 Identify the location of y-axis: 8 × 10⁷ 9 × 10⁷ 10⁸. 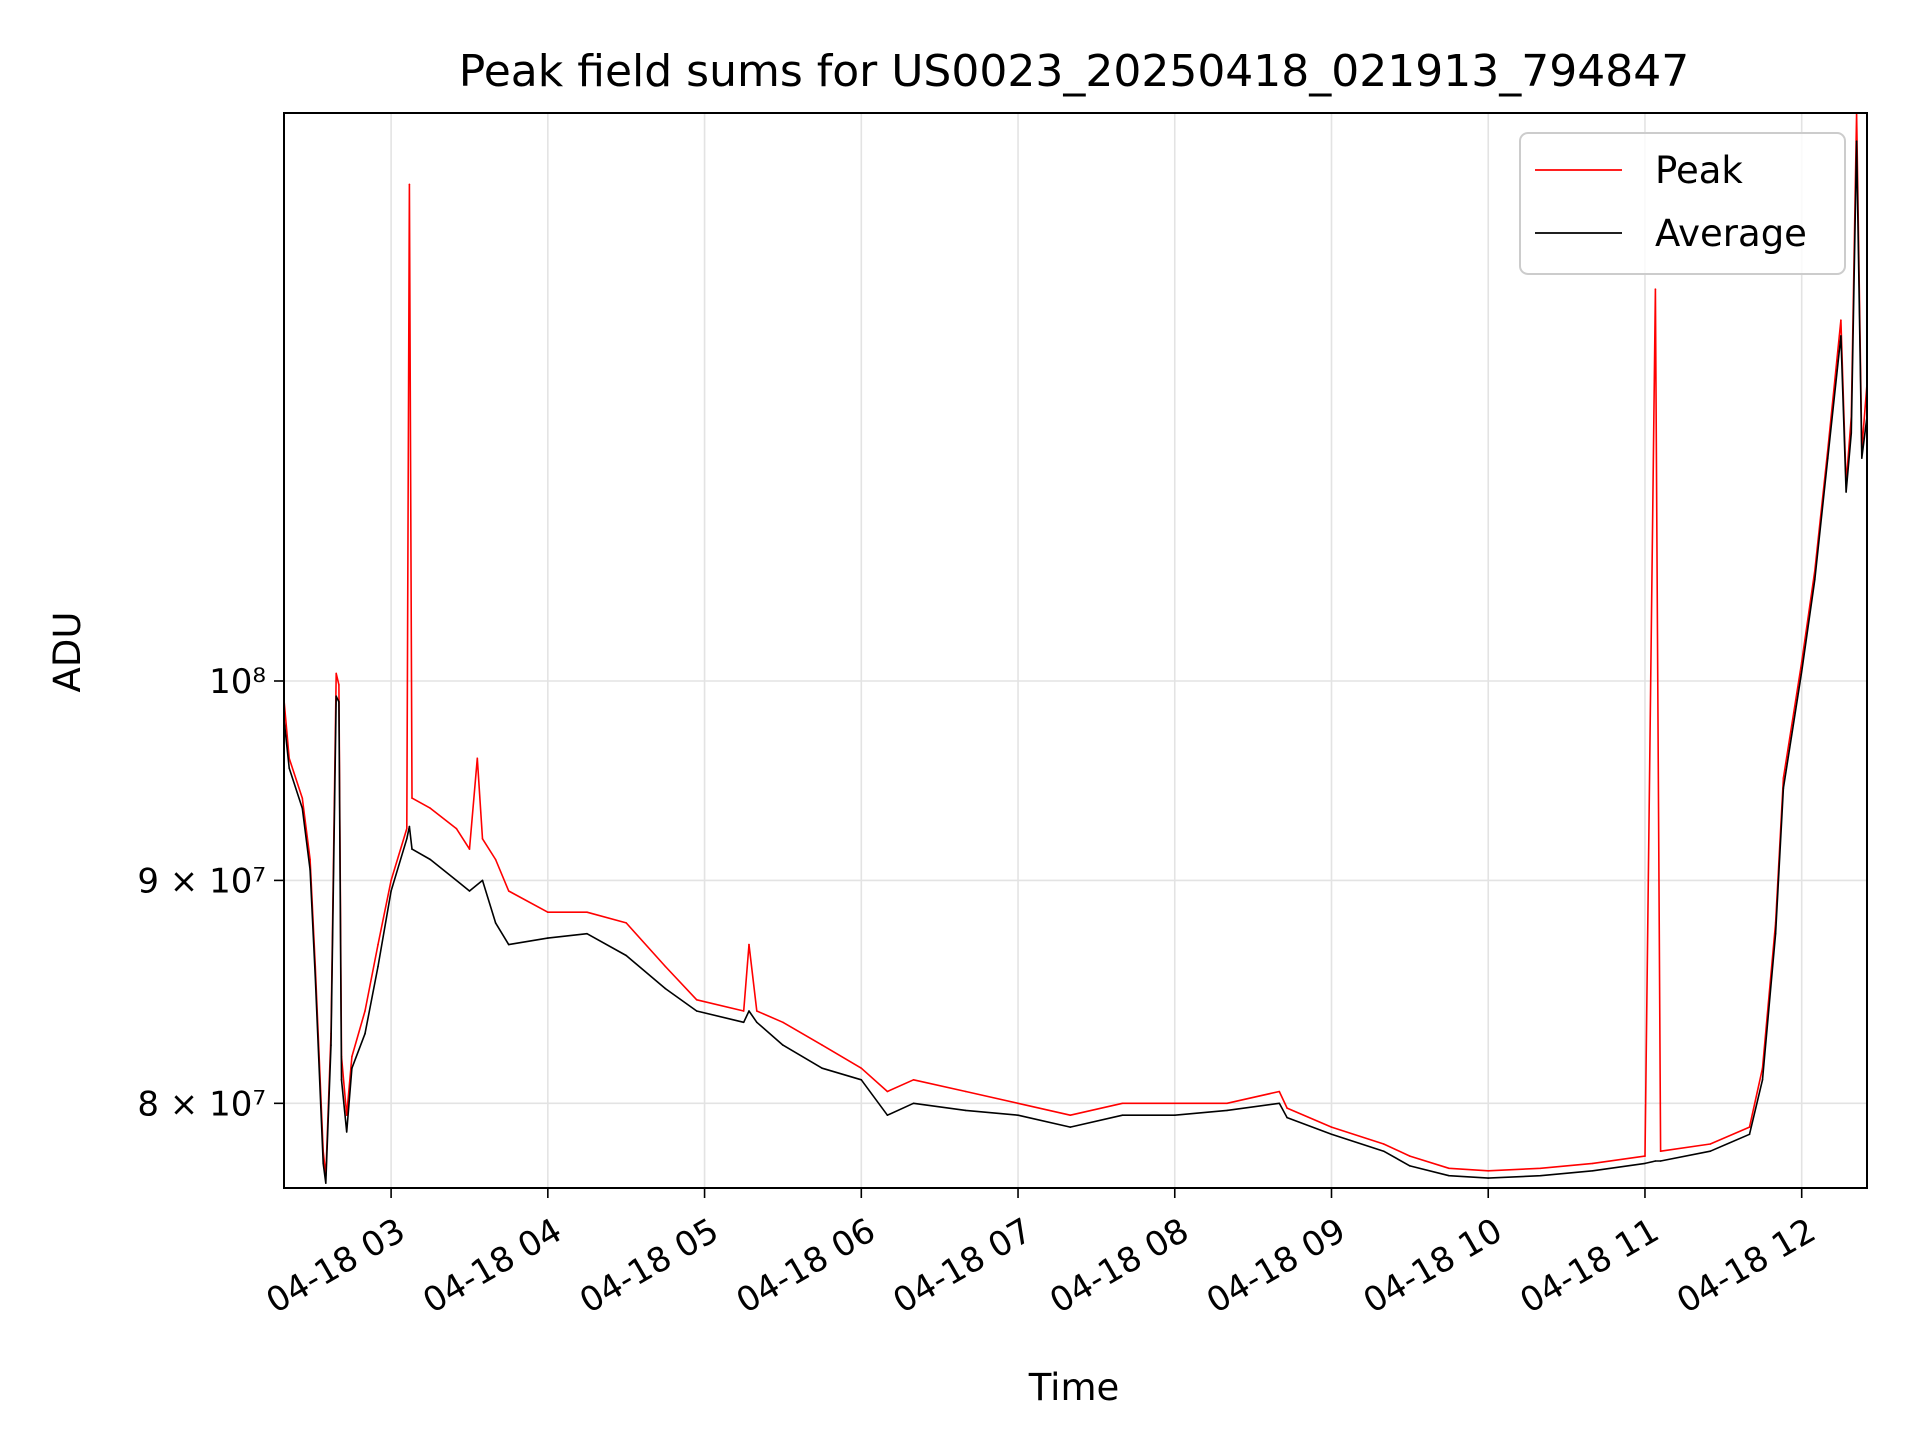
(210, 893).